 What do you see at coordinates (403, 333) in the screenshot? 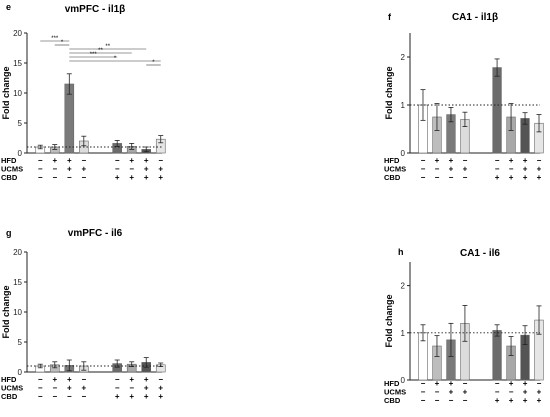
I see `y-tick-label: 1` at bounding box center [403, 333].